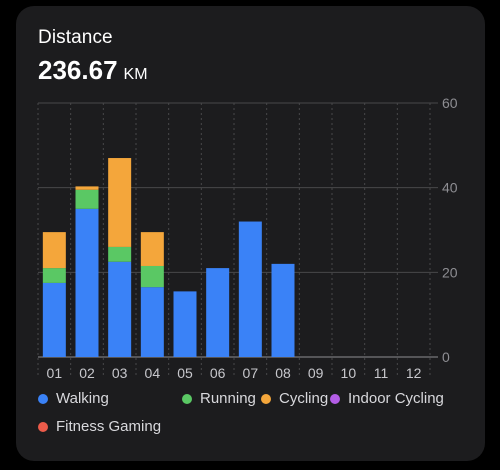 The image size is (500, 470). What do you see at coordinates (78, 70) in the screenshot?
I see `total-distance-value: 236.67` at bounding box center [78, 70].